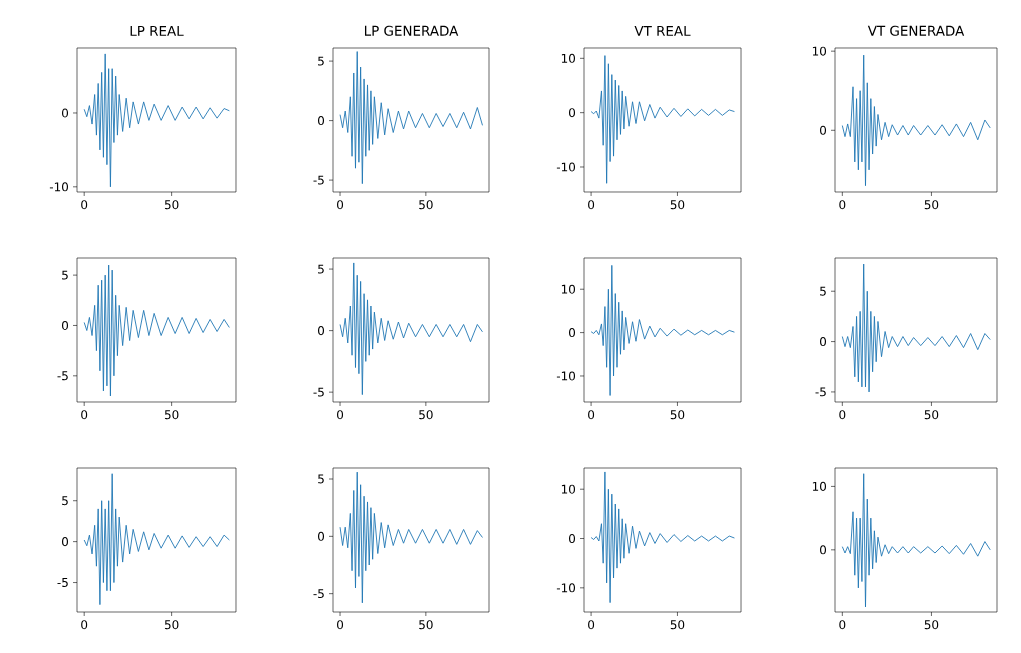  Describe the element at coordinates (157, 31) in the screenshot. I see `chart-title: LP REAL` at that location.